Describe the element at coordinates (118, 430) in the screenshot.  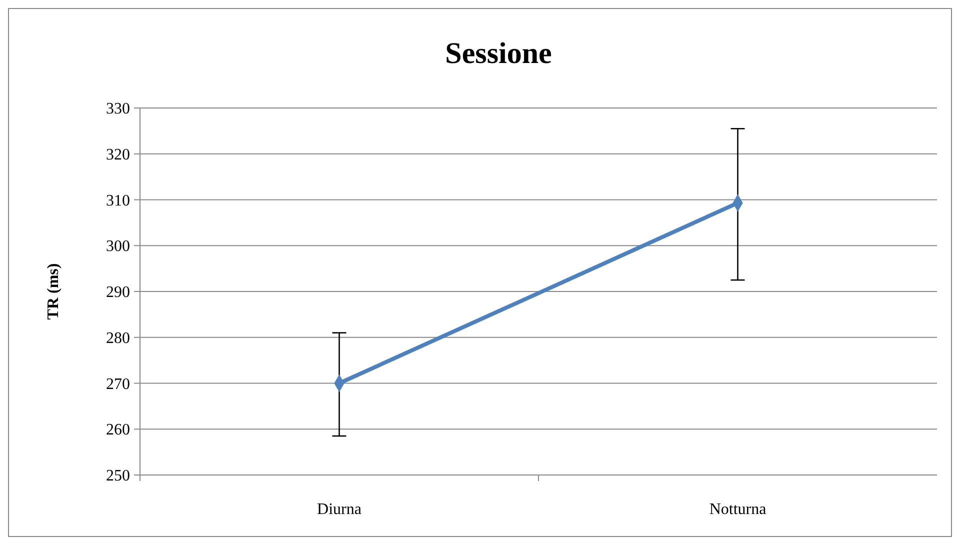
I see `y-tick-label: 260` at that location.